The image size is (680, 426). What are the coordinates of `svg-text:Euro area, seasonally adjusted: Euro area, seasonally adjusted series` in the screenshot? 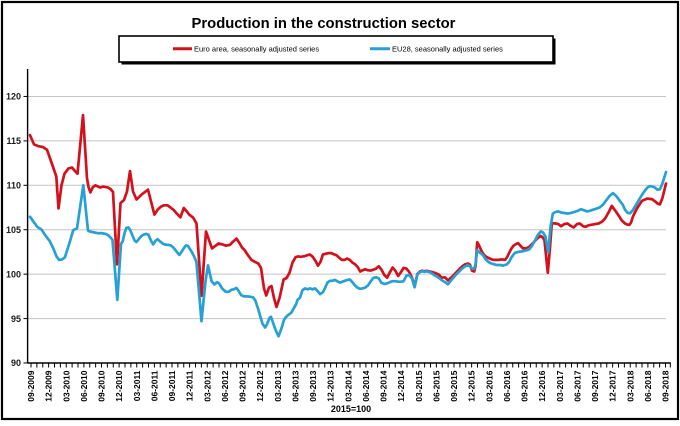 It's located at (256, 49).